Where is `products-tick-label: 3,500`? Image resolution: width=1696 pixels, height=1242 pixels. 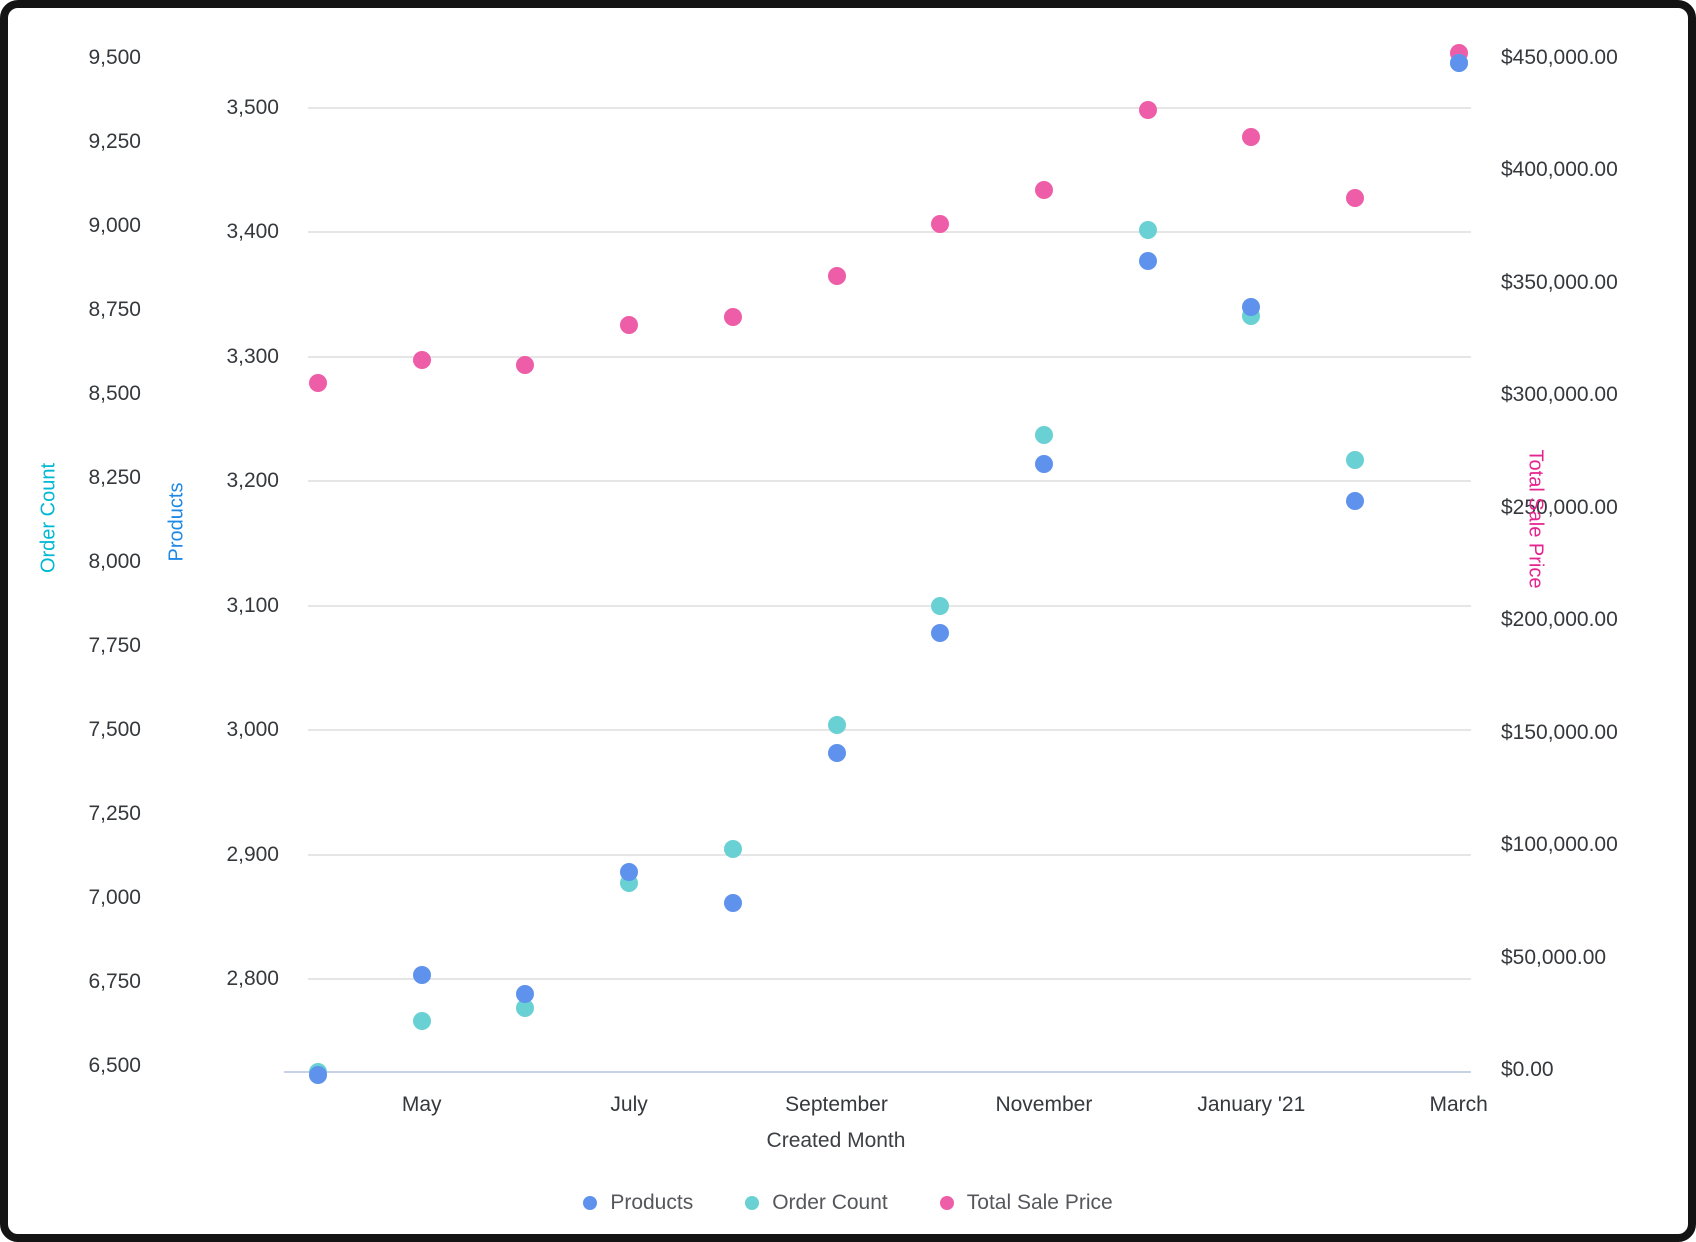
products-tick-label: 3,500 is located at coordinates (252, 107).